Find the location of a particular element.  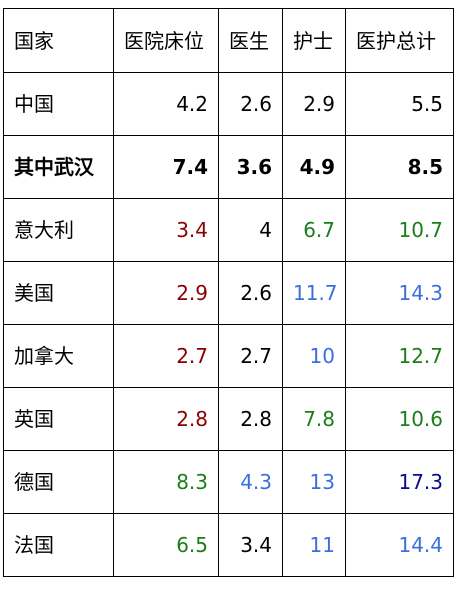

country-cell: 英国 is located at coordinates (58, 419).